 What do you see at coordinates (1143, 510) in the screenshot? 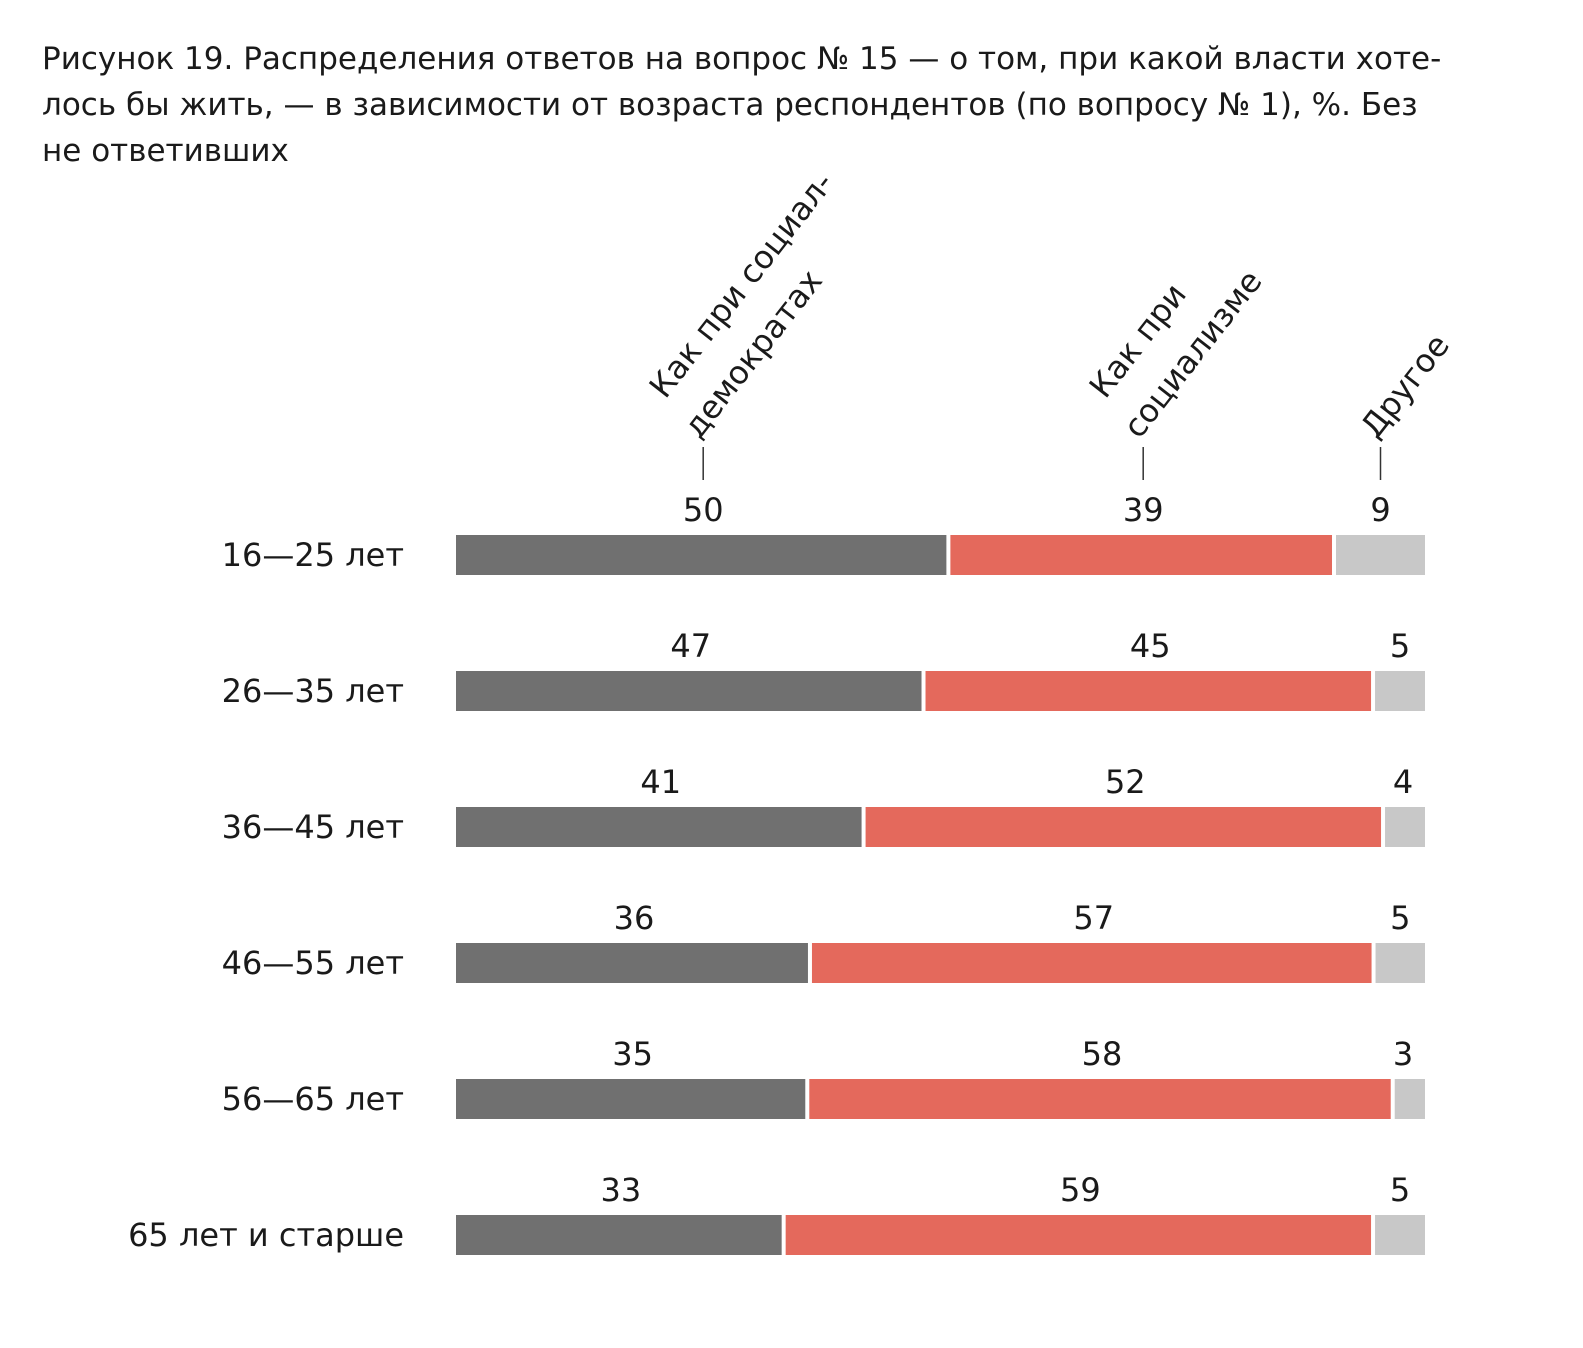
I see `data-label: 39` at bounding box center [1143, 510].